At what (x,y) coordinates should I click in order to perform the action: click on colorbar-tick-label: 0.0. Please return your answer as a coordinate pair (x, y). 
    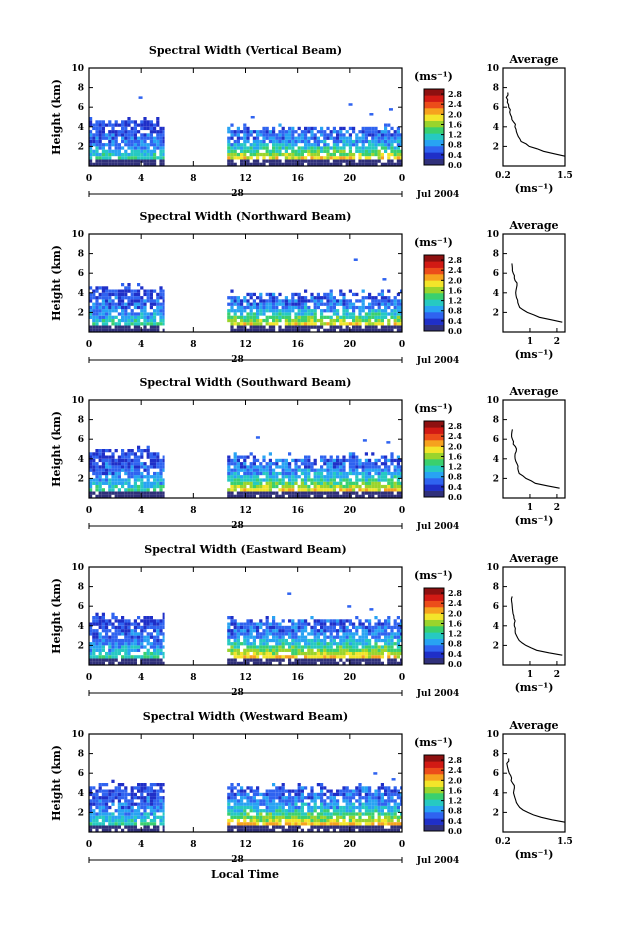
    Looking at the image, I should click on (455, 165).